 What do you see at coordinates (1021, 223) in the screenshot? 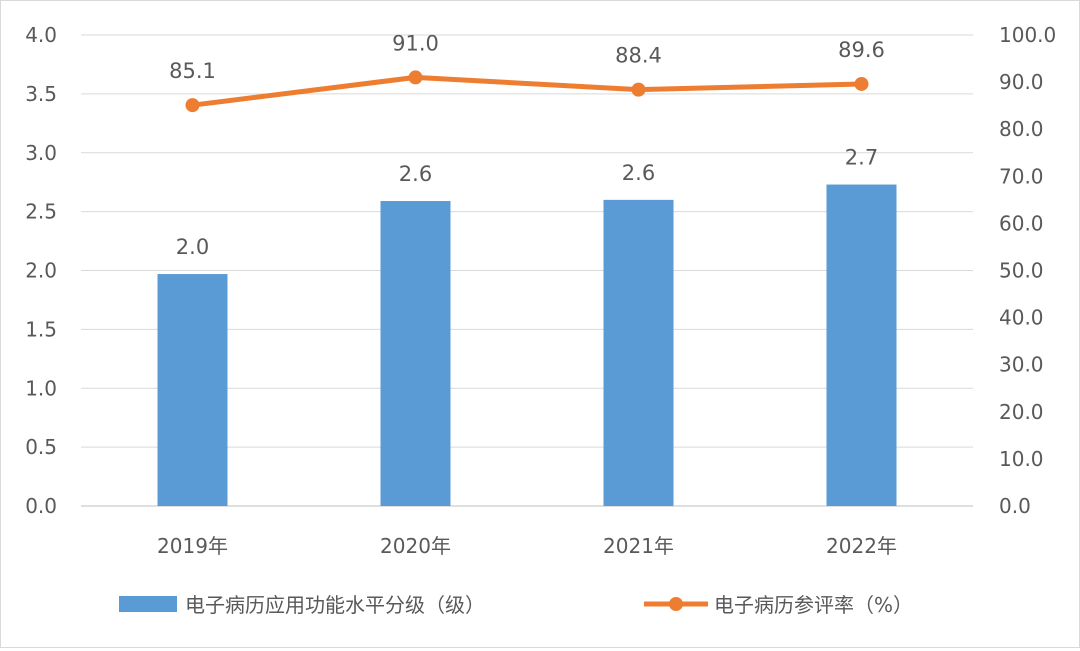
I see `y-right-tick-label: 60.0` at bounding box center [1021, 223].